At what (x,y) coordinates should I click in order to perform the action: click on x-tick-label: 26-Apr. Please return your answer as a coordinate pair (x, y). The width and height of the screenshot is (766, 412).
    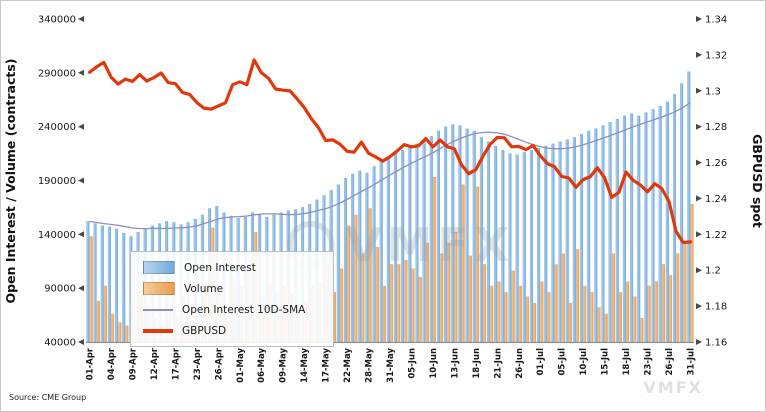
    Looking at the image, I should click on (219, 363).